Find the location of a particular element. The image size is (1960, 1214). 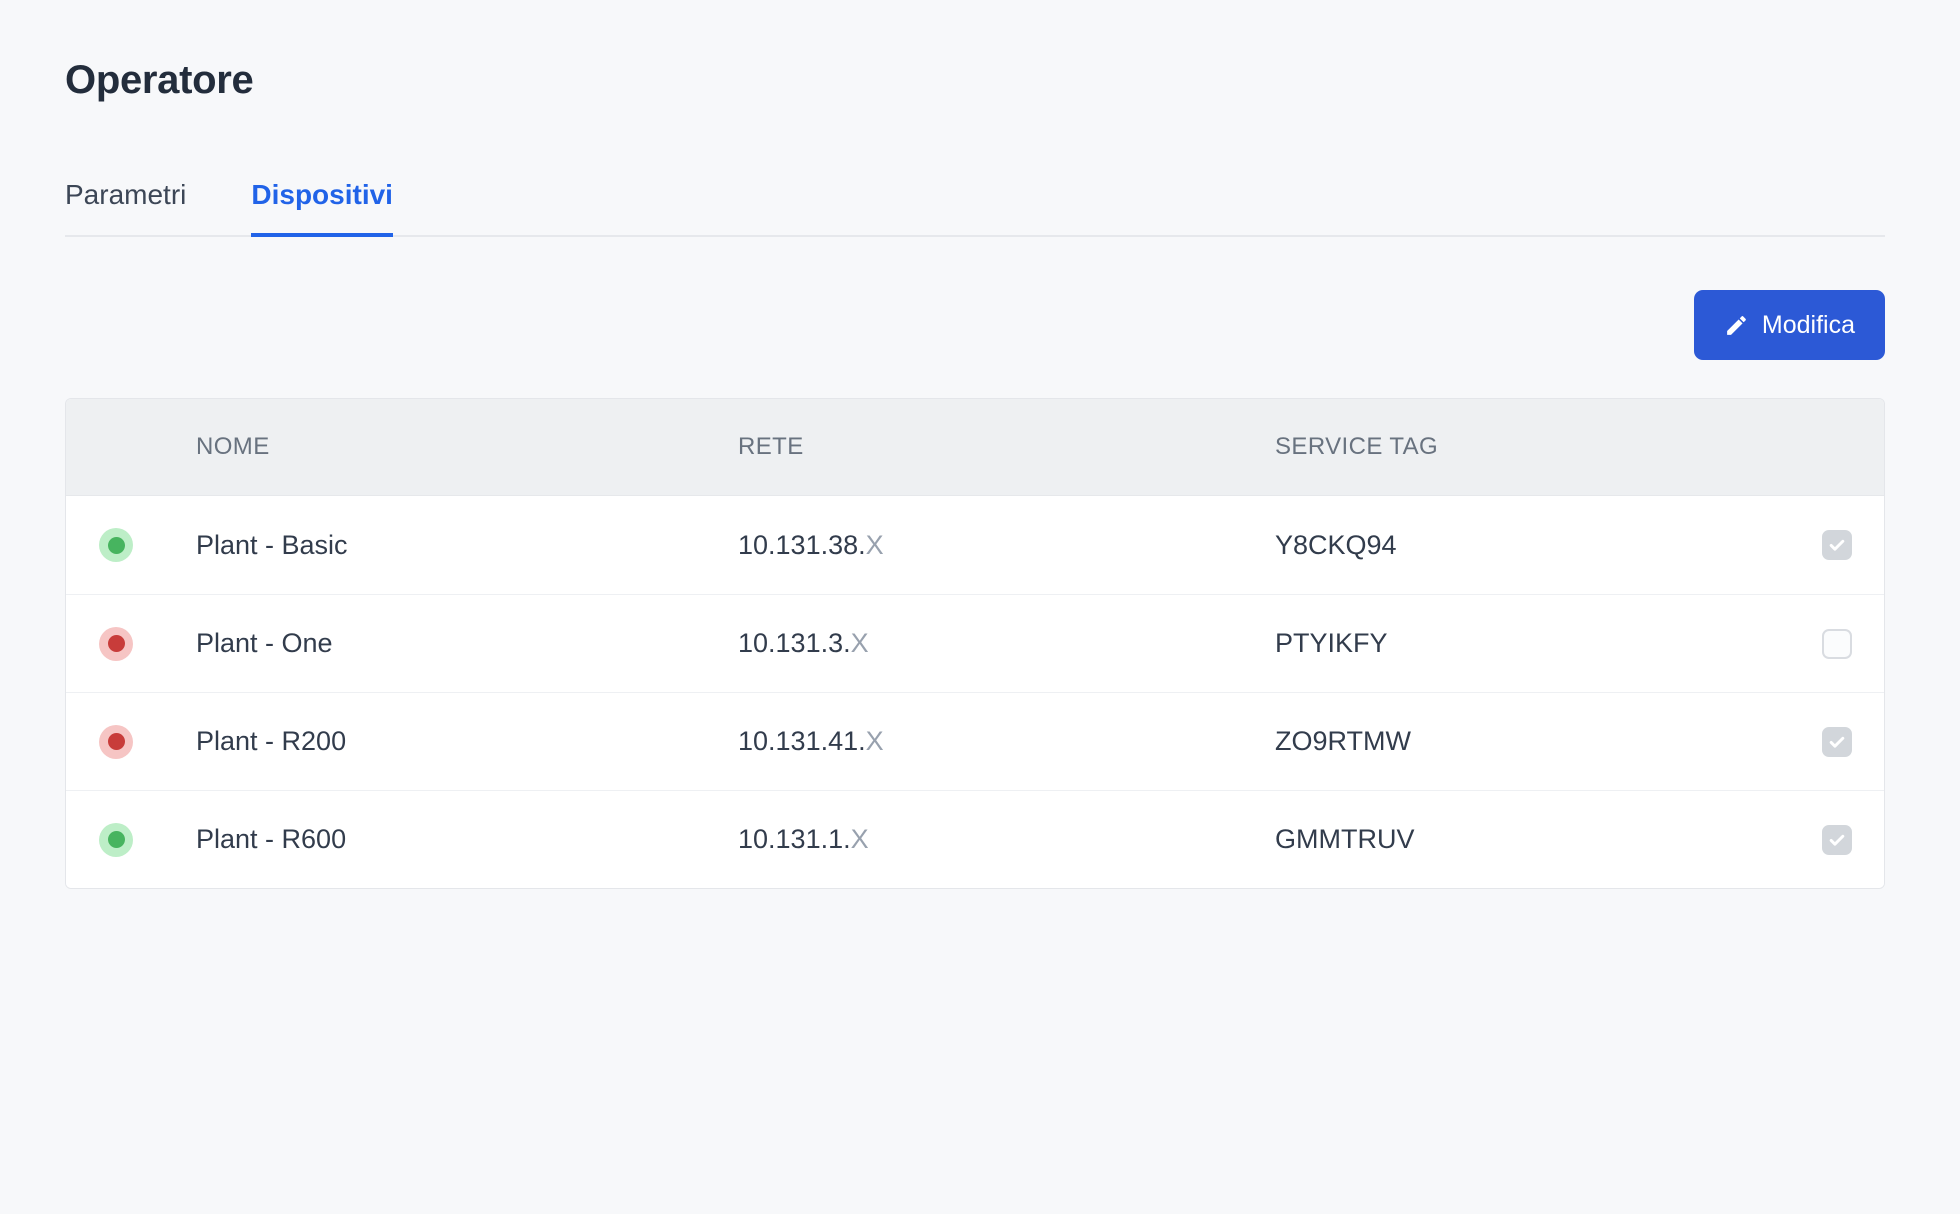

network-address: 10.131.1.X is located at coordinates (1006, 839).